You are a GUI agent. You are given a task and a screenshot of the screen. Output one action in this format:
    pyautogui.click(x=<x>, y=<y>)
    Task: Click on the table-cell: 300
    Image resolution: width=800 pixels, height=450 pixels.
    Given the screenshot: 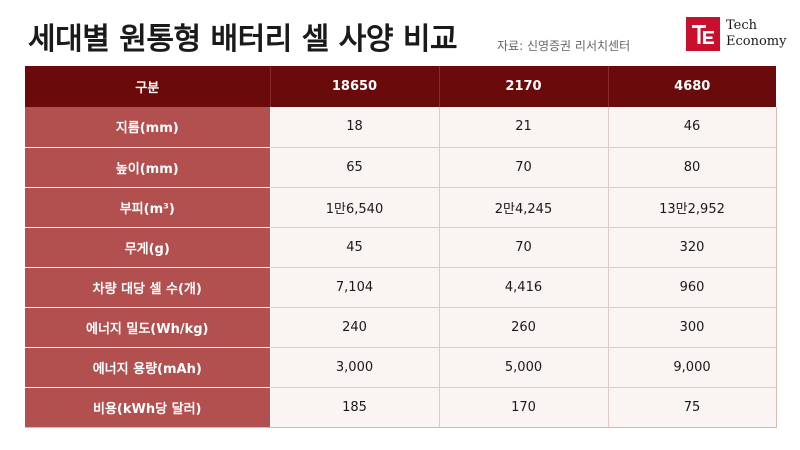 What is the action you would take?
    pyautogui.click(x=692, y=327)
    